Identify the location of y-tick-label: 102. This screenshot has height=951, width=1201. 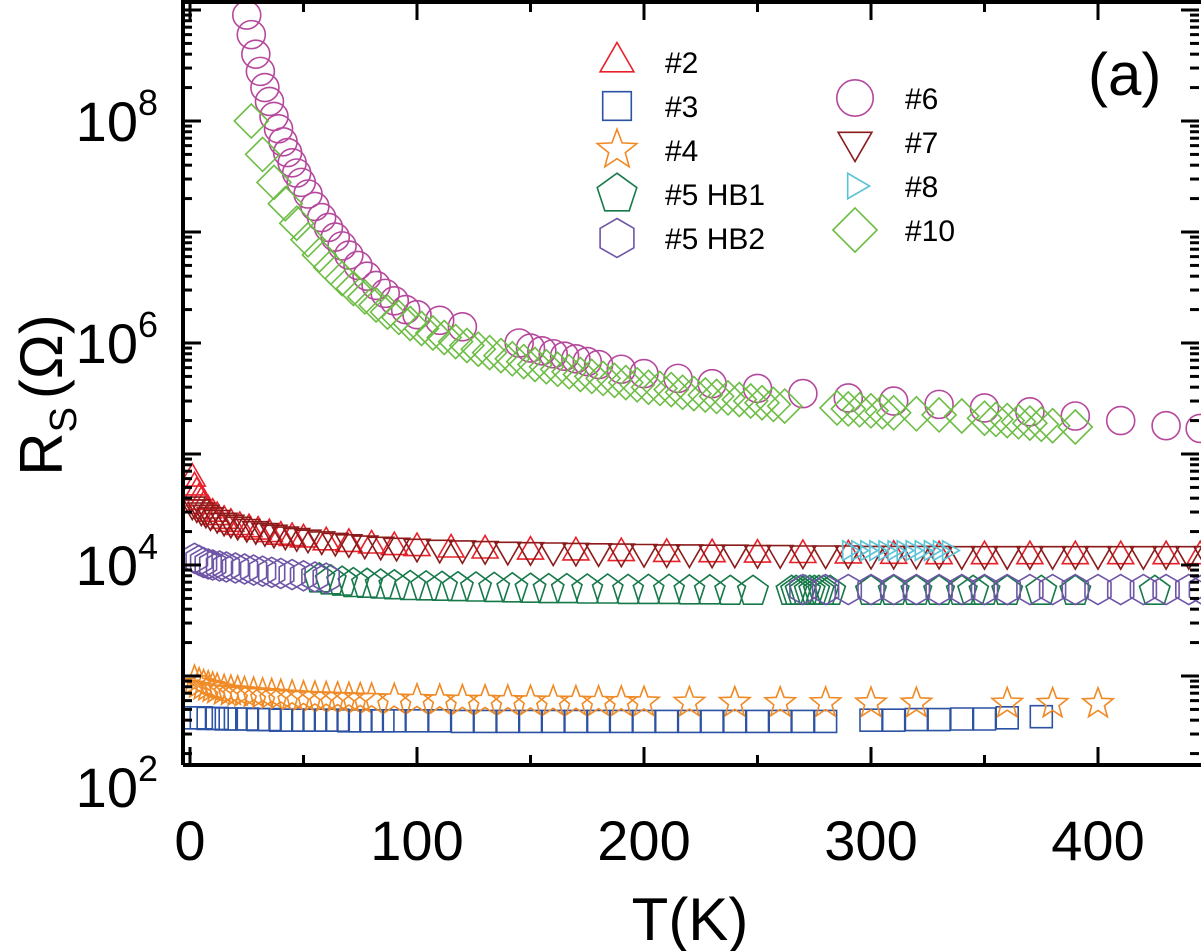
(117, 783).